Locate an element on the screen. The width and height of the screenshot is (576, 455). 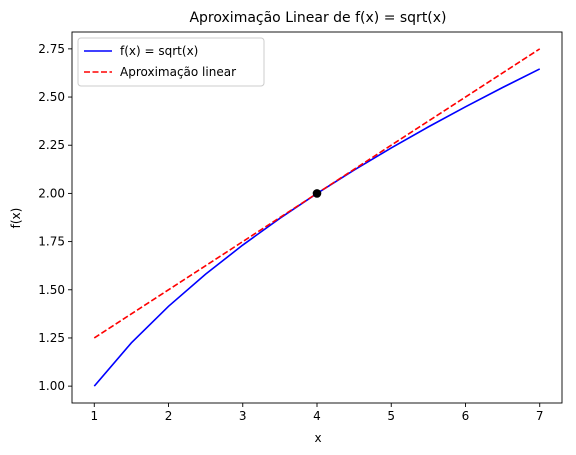
x-axis-label: x is located at coordinates (317, 438).